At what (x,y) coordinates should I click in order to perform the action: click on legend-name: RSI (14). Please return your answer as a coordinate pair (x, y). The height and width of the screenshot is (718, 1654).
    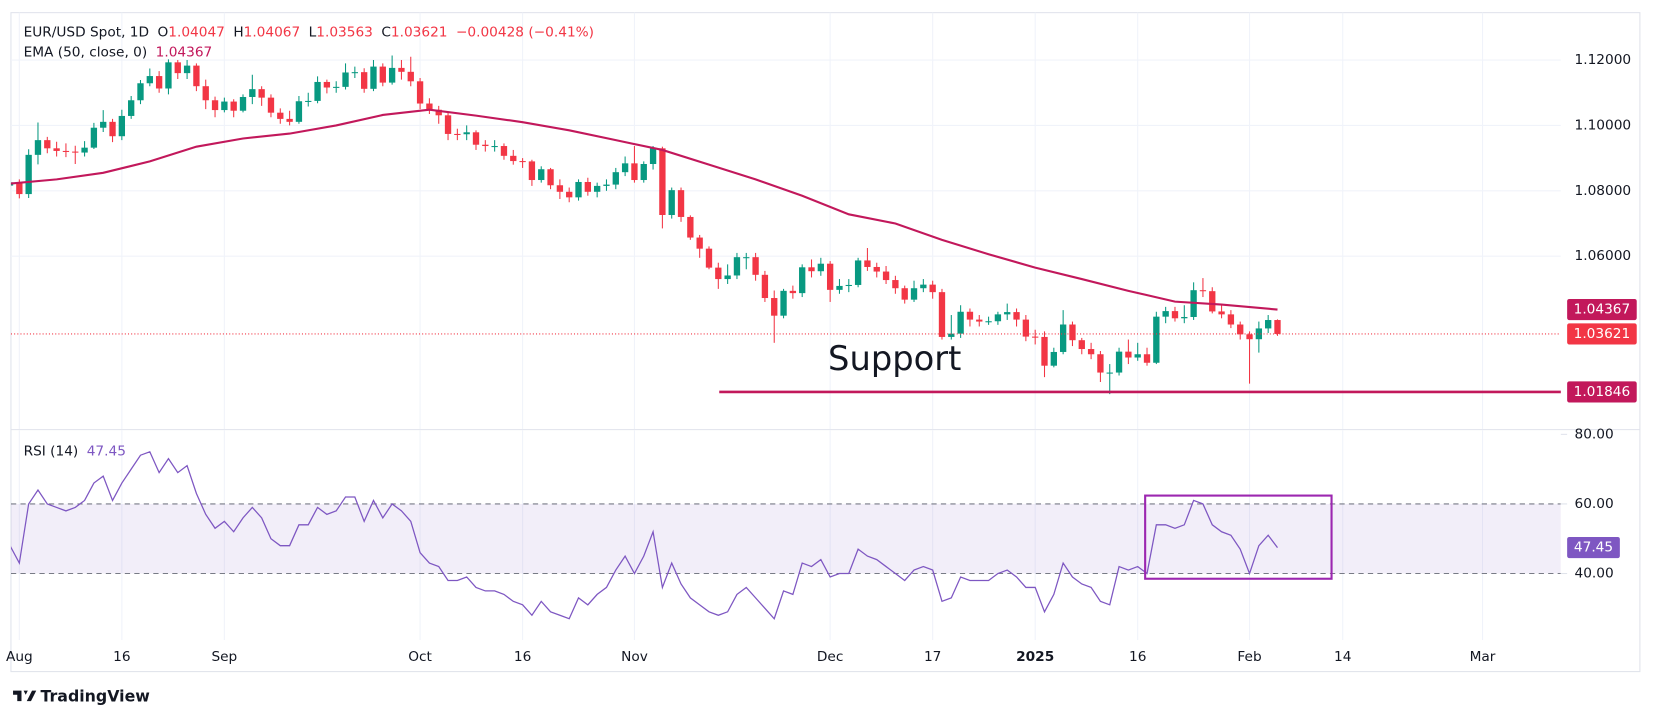
    Looking at the image, I should click on (51, 451).